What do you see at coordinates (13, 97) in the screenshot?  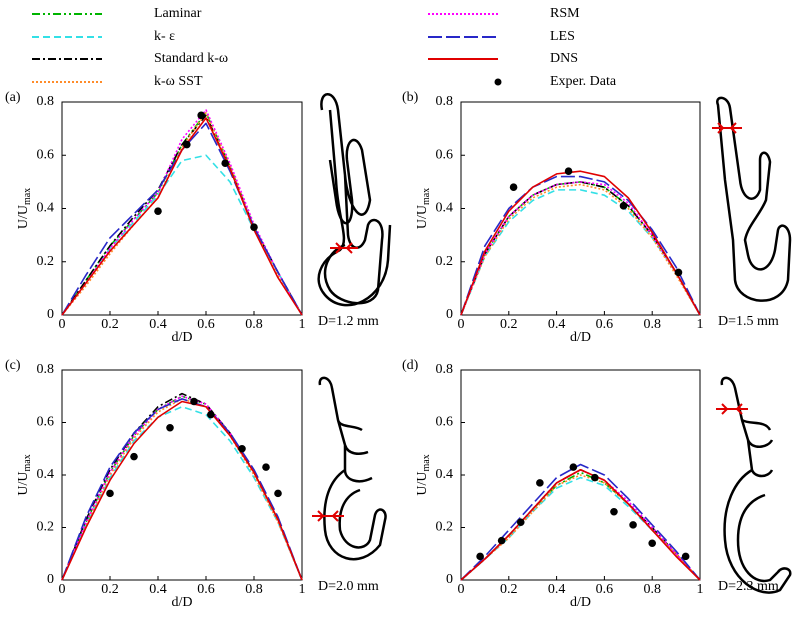 I see `panel-label: (a)` at bounding box center [13, 97].